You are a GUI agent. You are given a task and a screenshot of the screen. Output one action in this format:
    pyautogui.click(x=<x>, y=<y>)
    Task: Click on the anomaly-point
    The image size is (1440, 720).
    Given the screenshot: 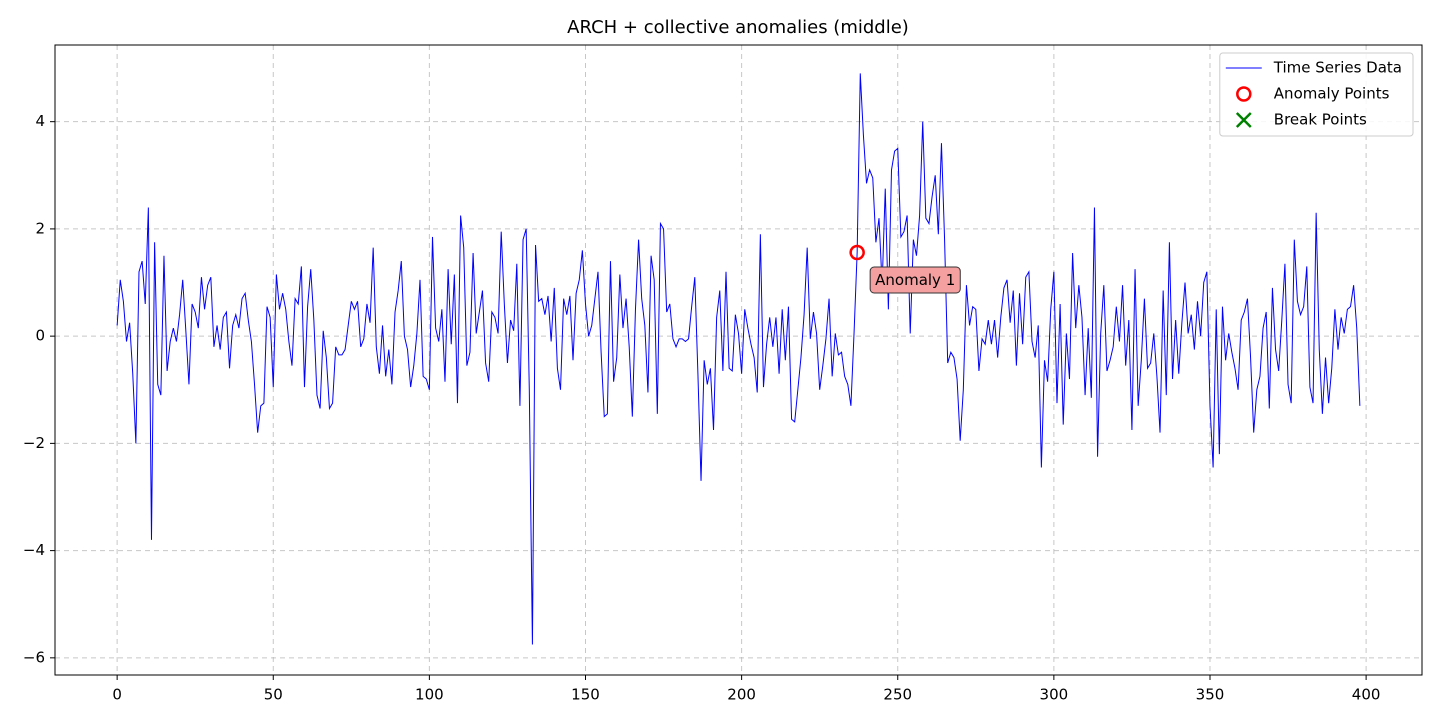 What is the action you would take?
    pyautogui.click(x=857, y=252)
    